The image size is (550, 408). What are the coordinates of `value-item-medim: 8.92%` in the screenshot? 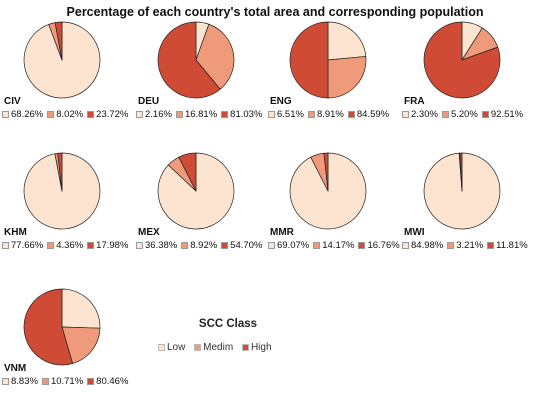 It's located at (199, 245).